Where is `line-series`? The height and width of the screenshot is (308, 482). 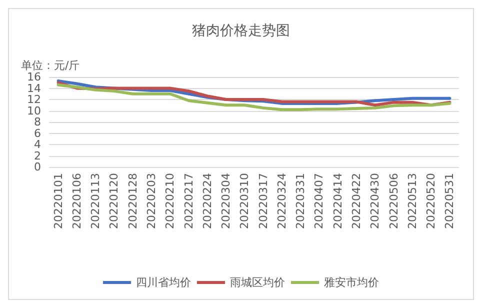 line-series is located at coordinates (254, 97).